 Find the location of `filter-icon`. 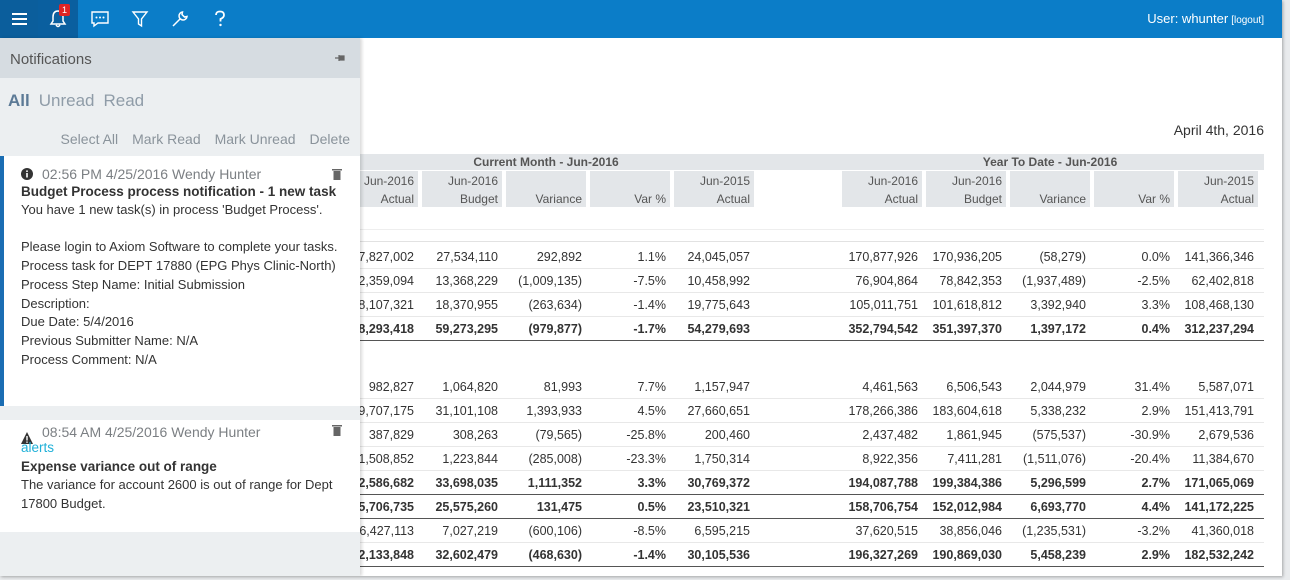

filter-icon is located at coordinates (140, 19).